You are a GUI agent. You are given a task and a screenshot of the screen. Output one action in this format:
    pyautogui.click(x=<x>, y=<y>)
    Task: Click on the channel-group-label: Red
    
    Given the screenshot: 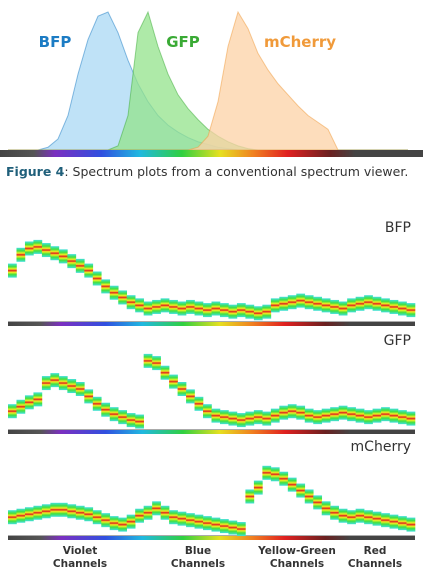 What is the action you would take?
    pyautogui.click(x=375, y=551)
    